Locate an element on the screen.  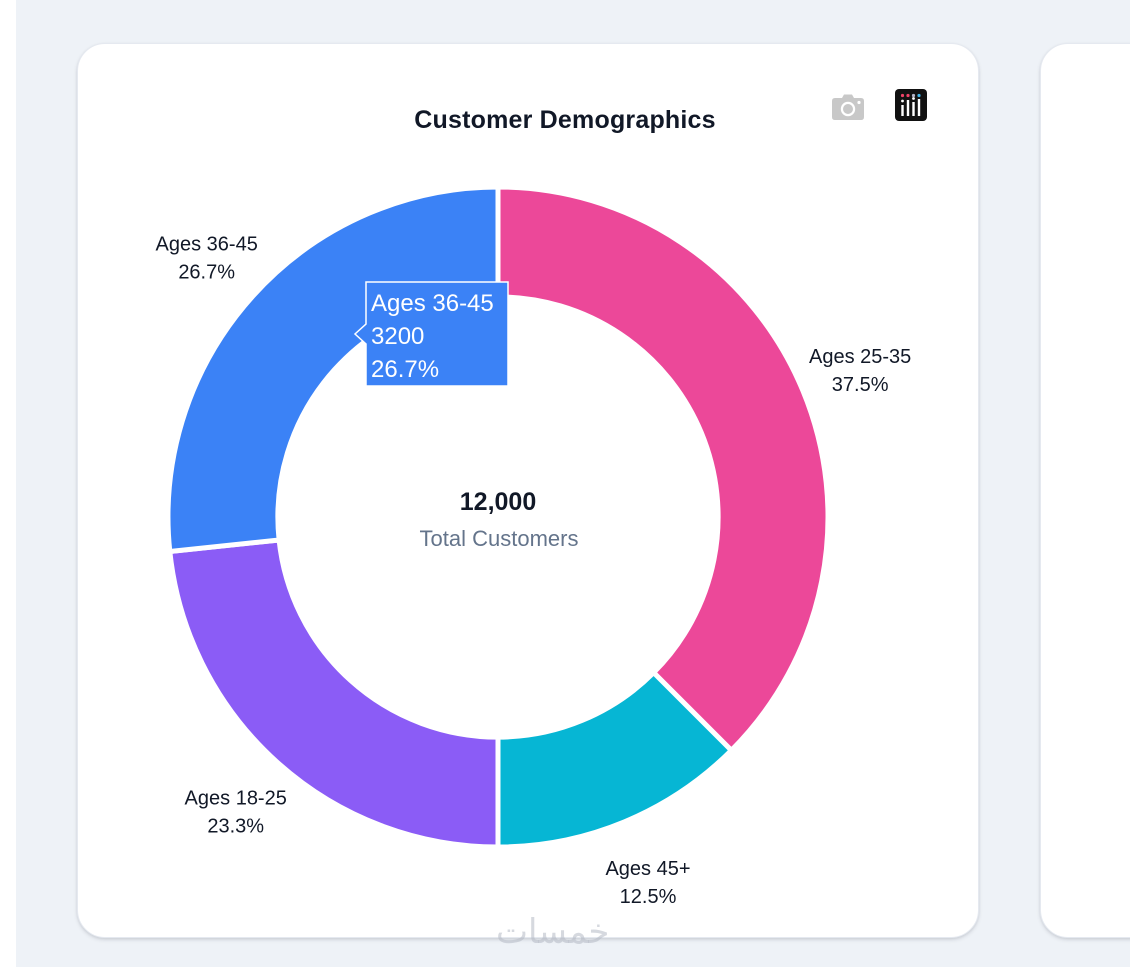
next-card is located at coordinates (1085, 490).